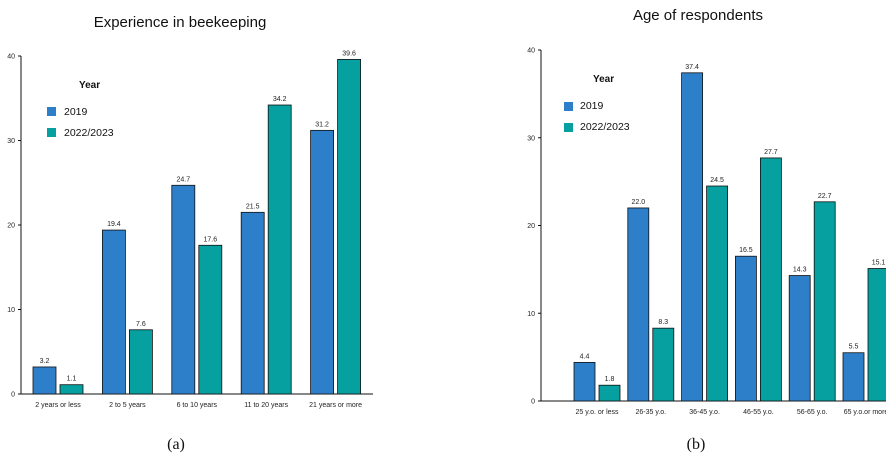 The width and height of the screenshot is (886, 454). Describe the element at coordinates (692, 67) in the screenshot. I see `value-label: 37.4` at that location.